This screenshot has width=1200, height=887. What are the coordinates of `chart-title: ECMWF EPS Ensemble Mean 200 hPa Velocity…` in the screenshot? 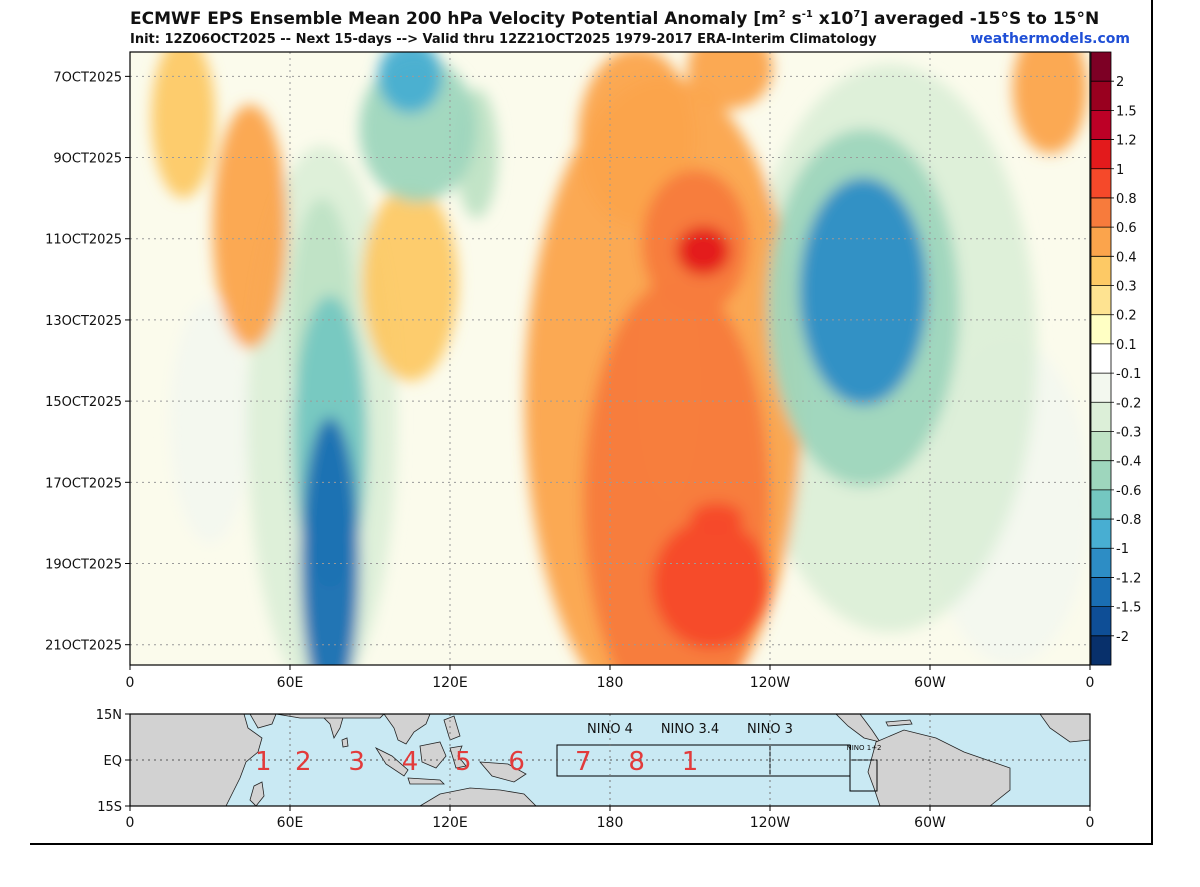 It's located at (614, 19).